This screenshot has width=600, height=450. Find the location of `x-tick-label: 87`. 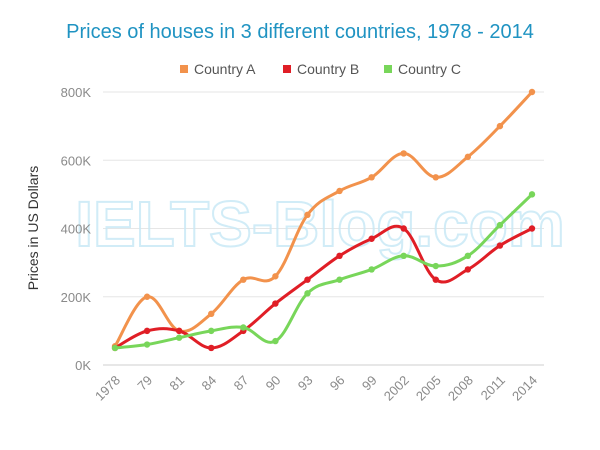

x-tick-label: 87 is located at coordinates (241, 383).